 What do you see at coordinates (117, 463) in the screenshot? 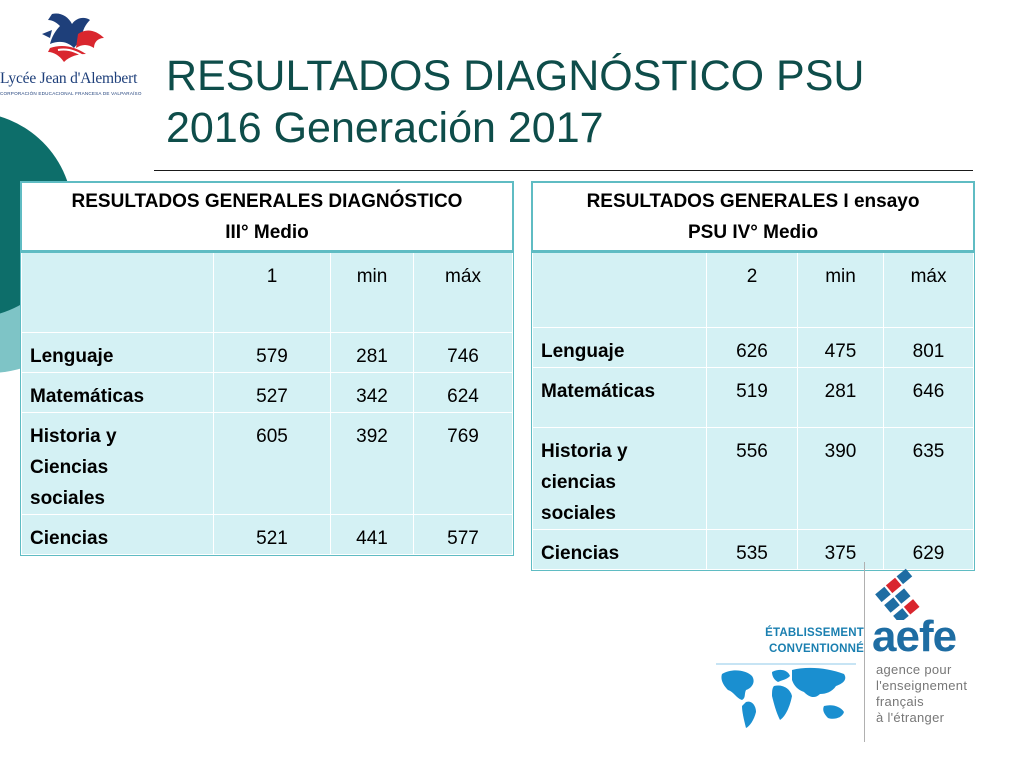
I see `row-label: Historia y Ciencias sociales` at bounding box center [117, 463].